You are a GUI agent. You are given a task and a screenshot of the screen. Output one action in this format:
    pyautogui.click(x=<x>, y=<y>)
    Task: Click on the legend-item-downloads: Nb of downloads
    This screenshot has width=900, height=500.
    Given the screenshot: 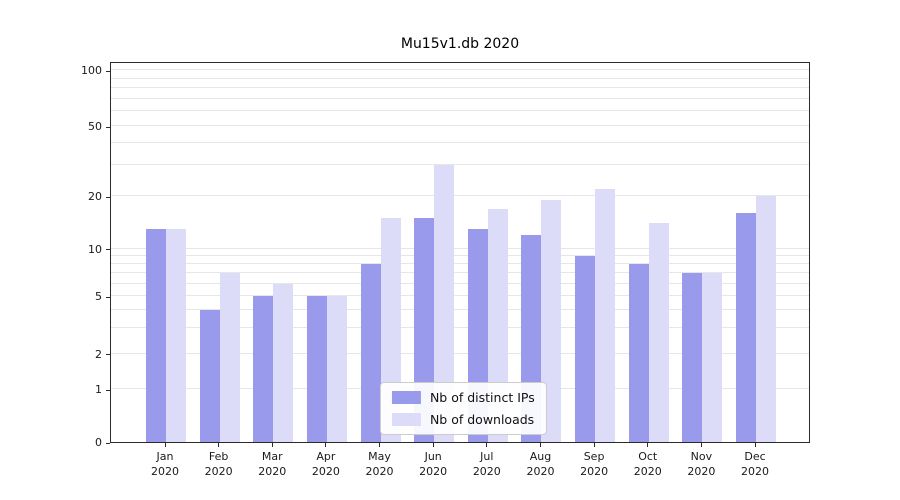 What is the action you would take?
    pyautogui.click(x=463, y=419)
    